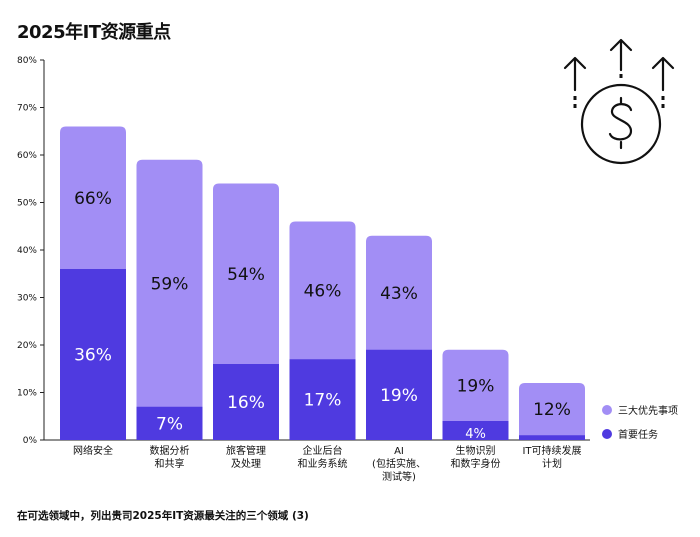  What do you see at coordinates (246, 450) in the screenshot?
I see `x-category-label: 旅客管理` at bounding box center [246, 450].